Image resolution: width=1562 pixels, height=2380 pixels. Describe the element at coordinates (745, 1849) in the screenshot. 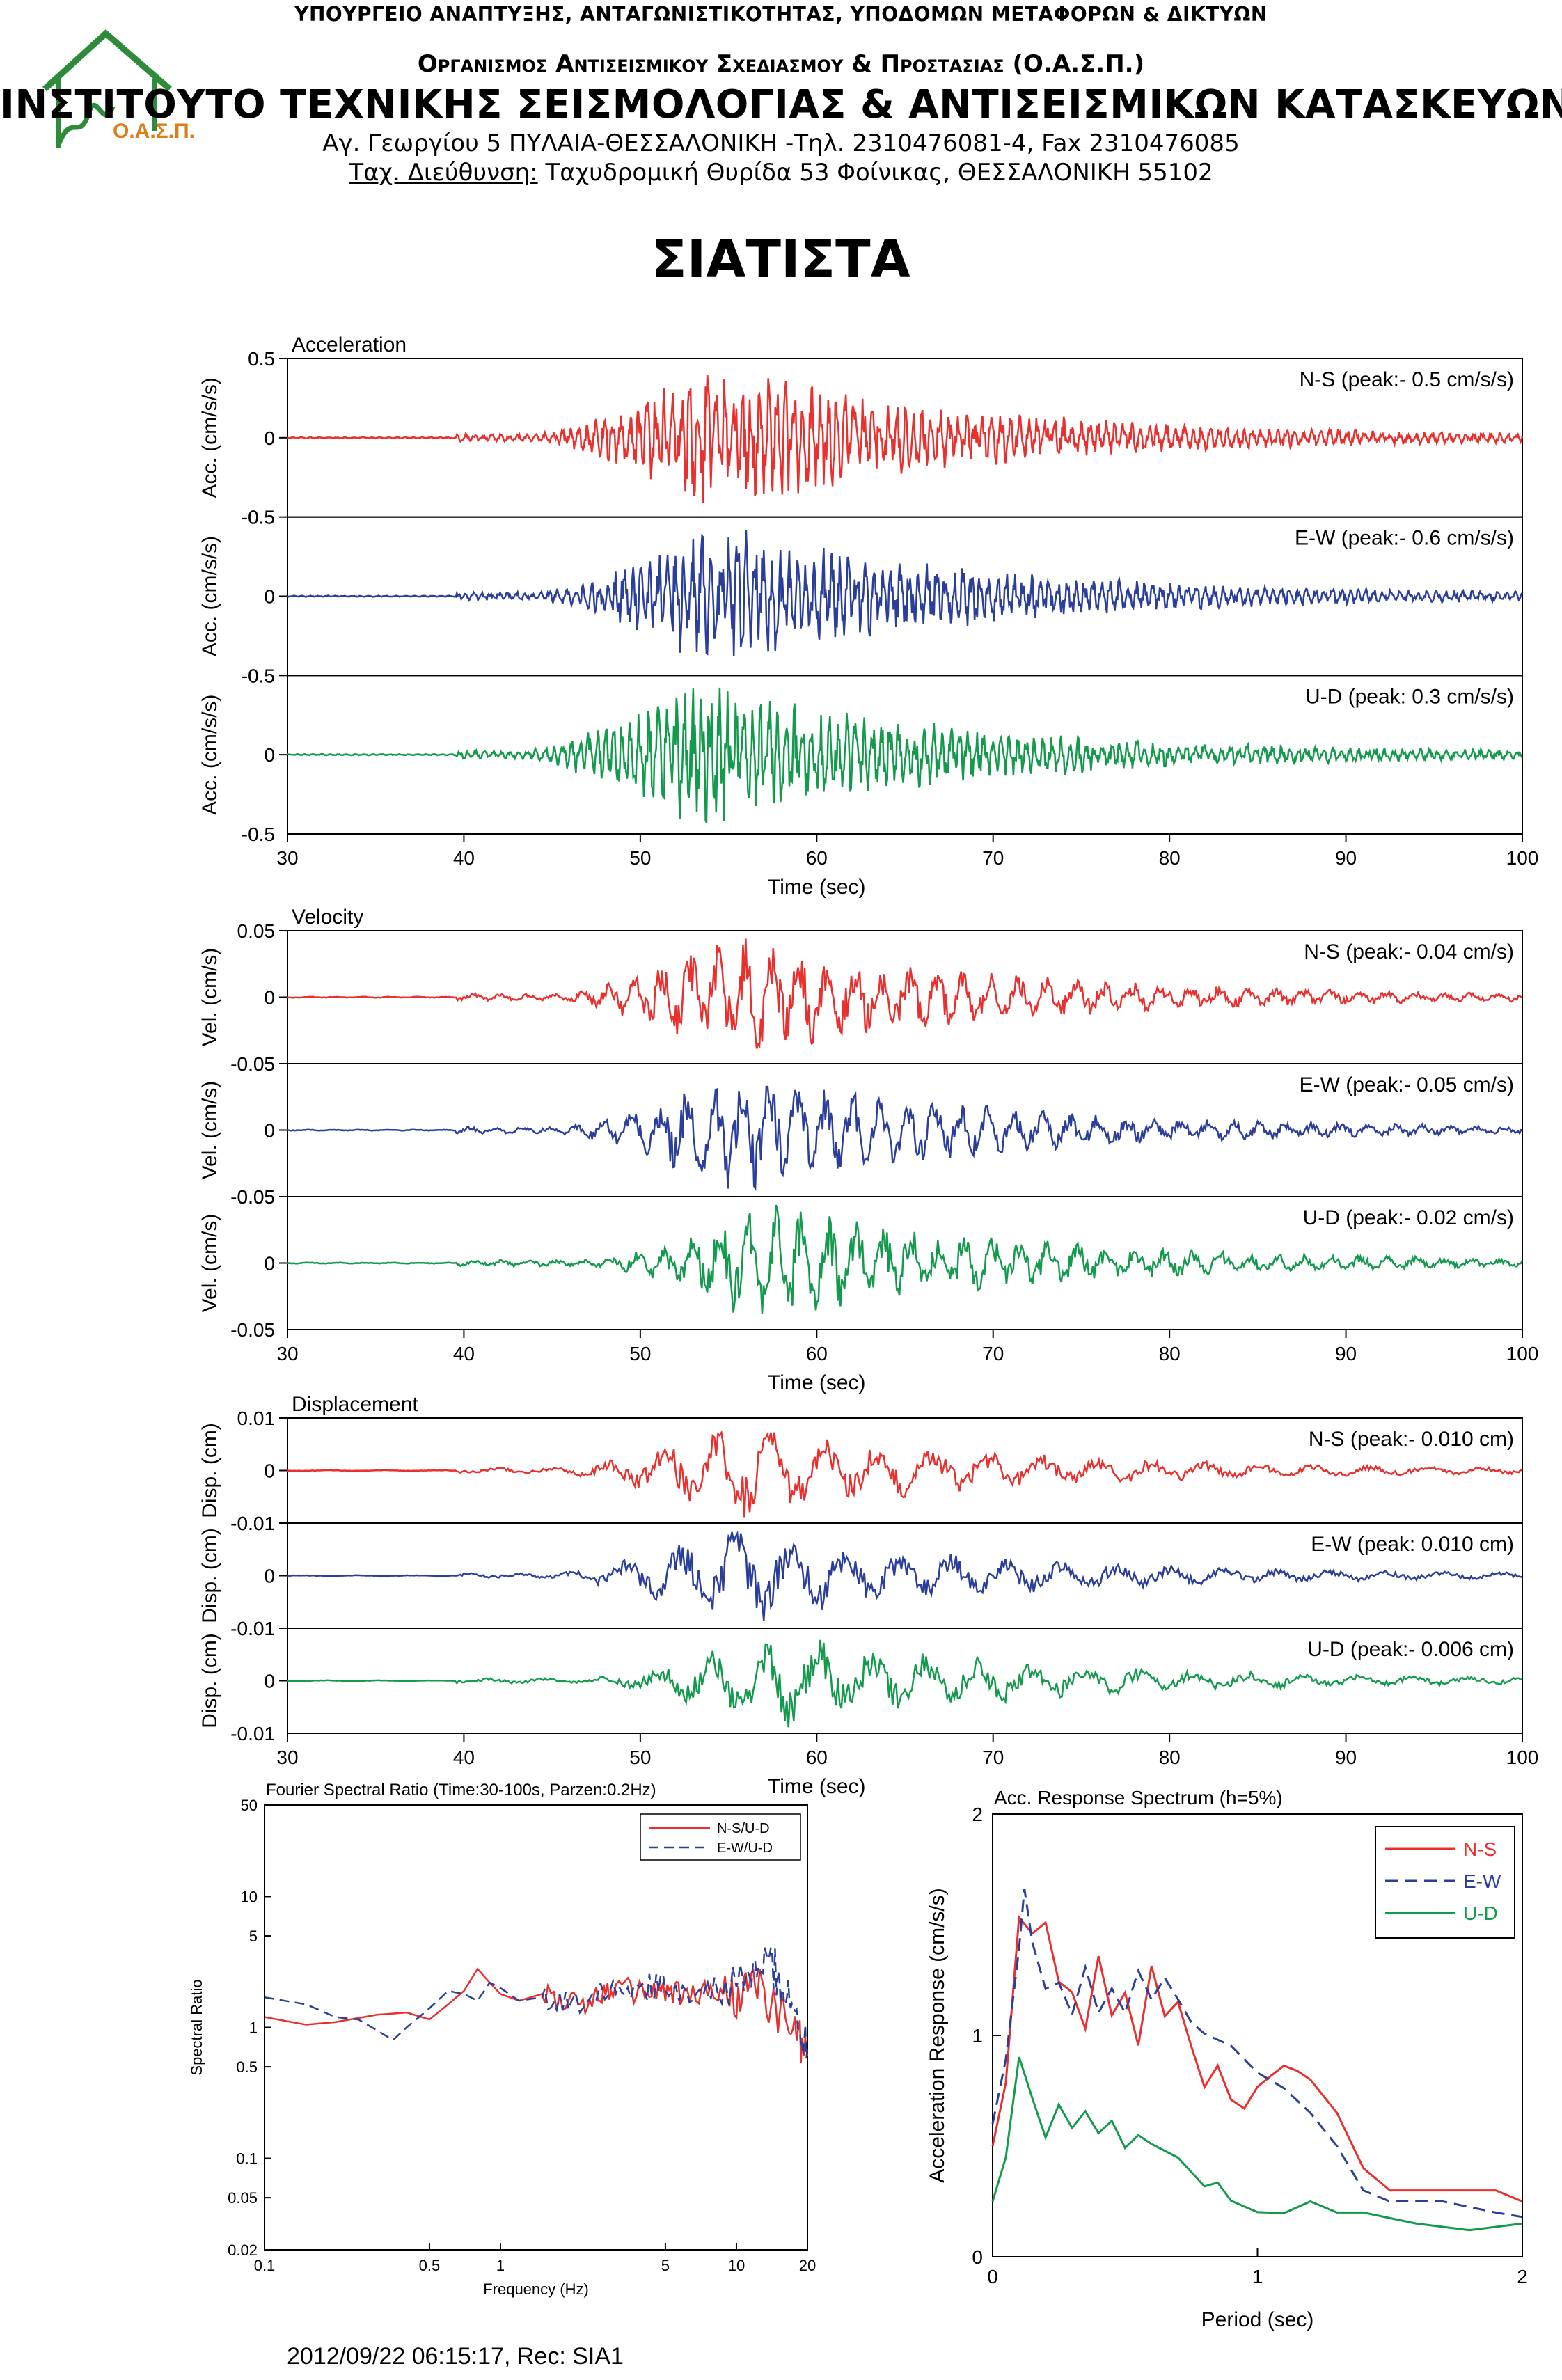

I see `legend-label: E-W/U-D` at that location.